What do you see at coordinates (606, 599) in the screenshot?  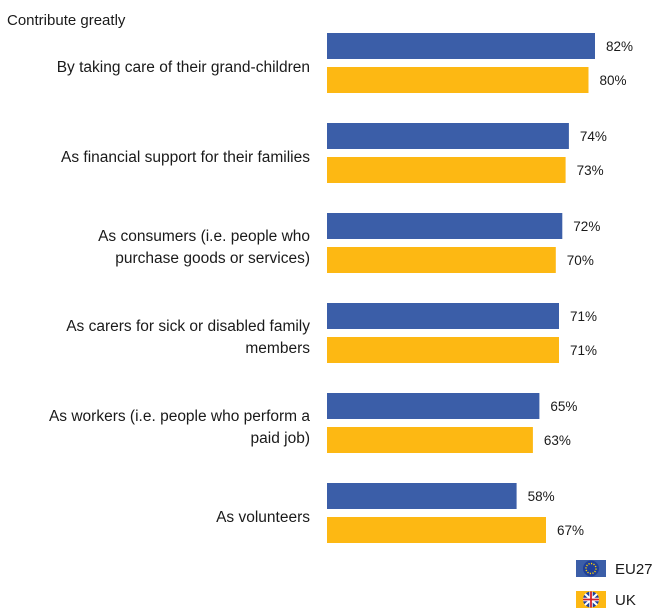 I see `legend-item-uk: UK` at bounding box center [606, 599].